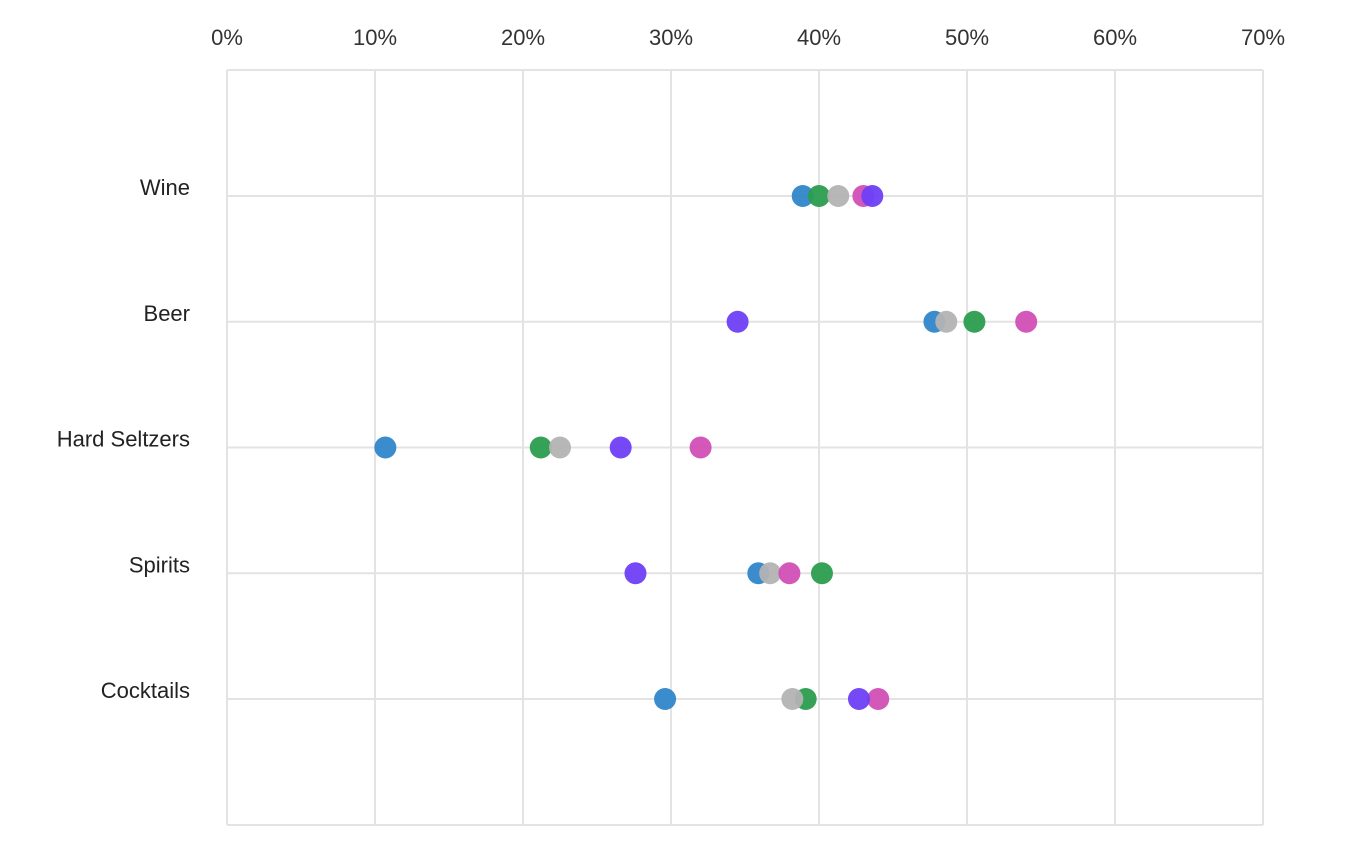 Image resolution: width=1354 pixels, height=847 pixels. I want to click on x-tick-label: 0%, so click(227, 37).